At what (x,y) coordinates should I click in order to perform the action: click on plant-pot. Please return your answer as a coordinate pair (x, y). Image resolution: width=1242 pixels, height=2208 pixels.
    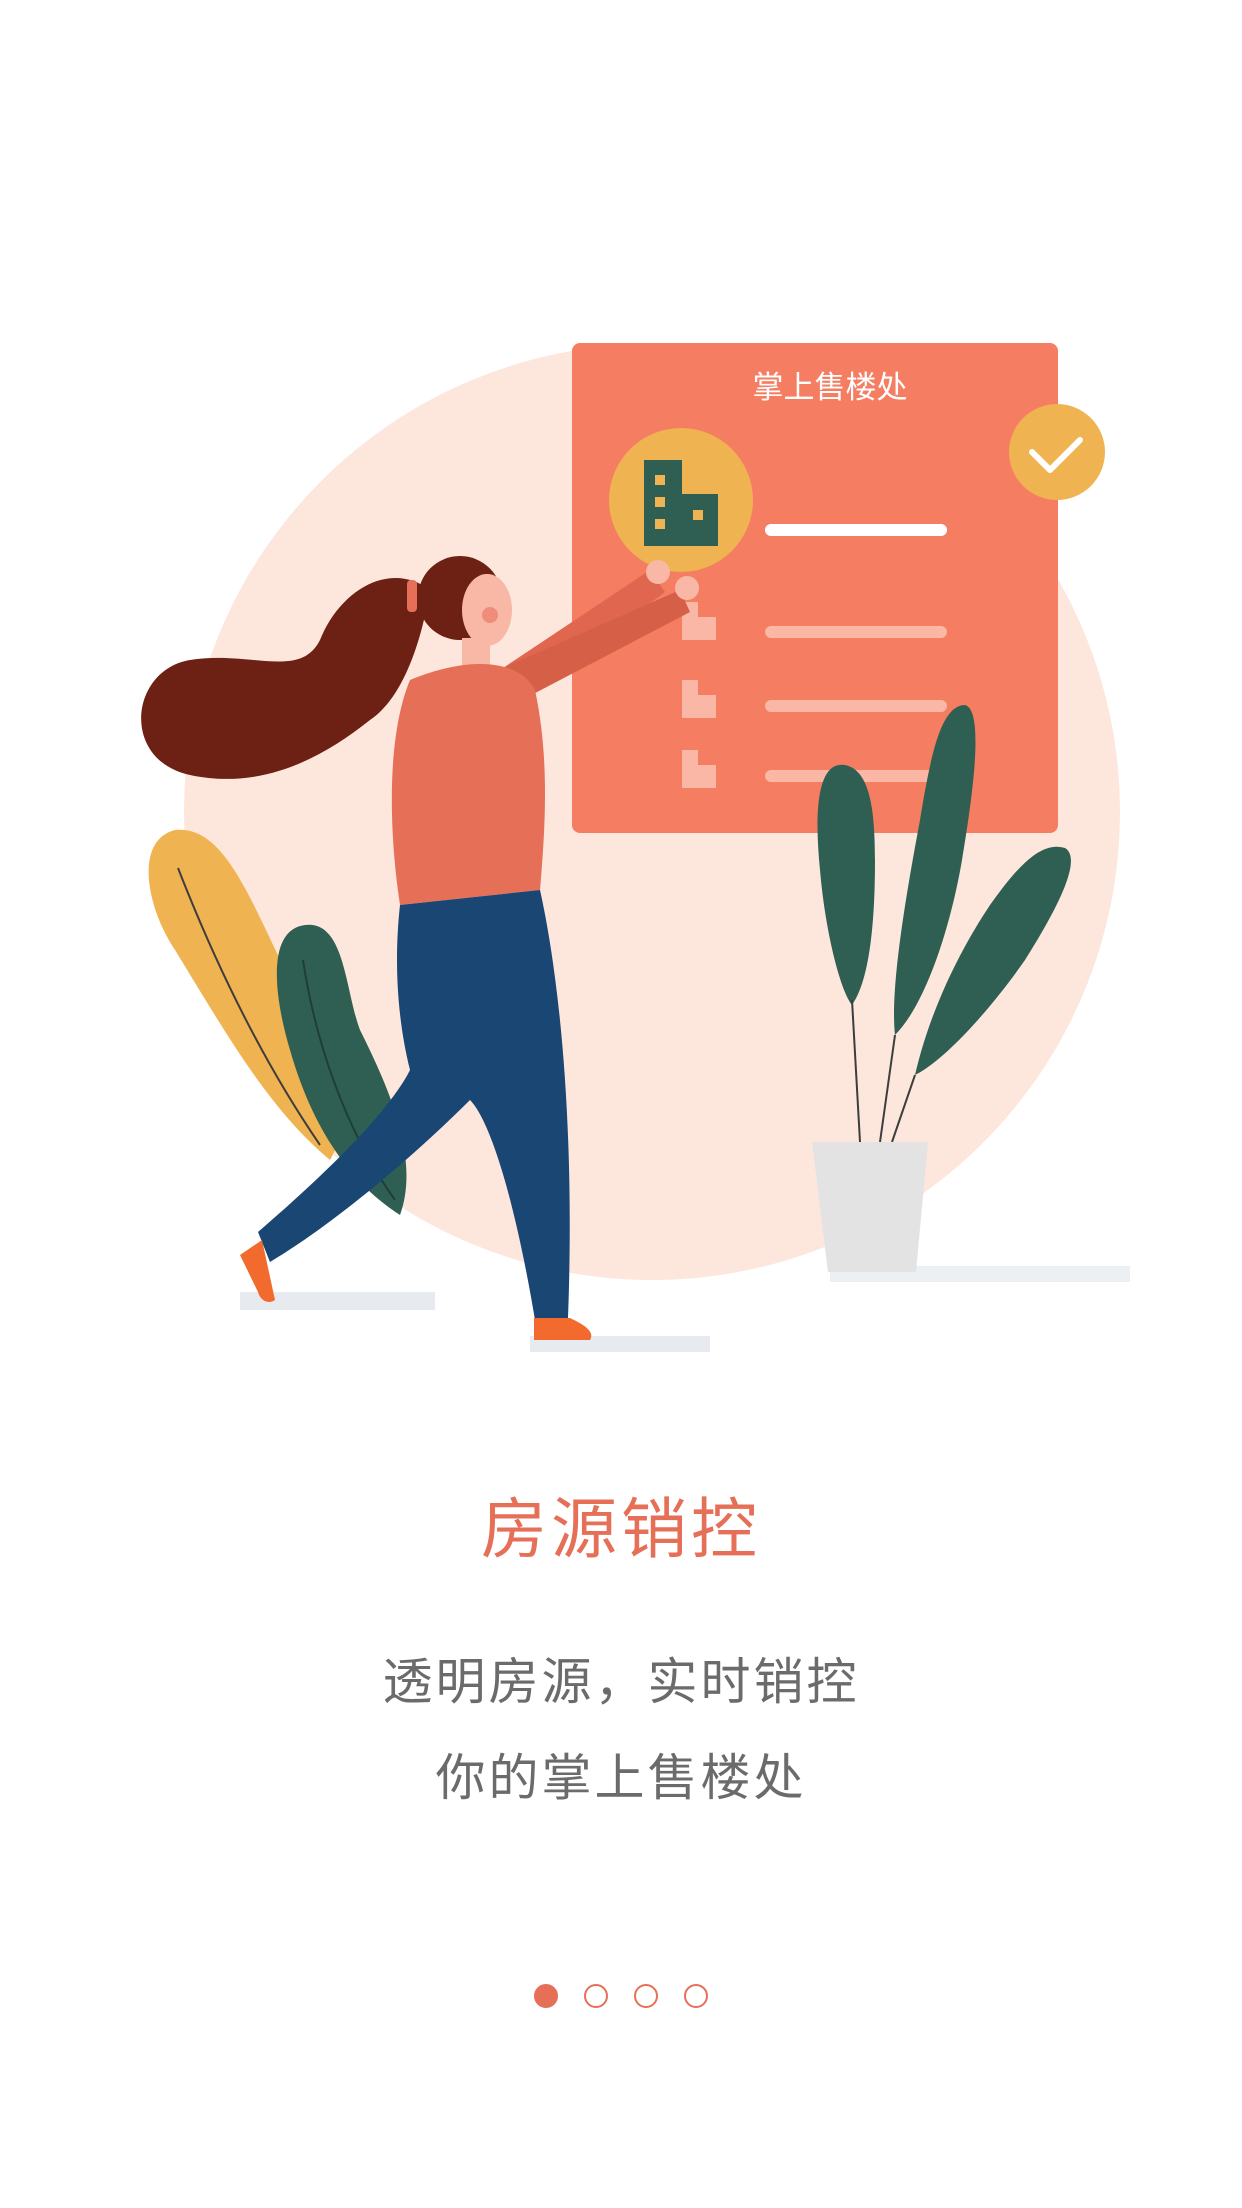
    Looking at the image, I should click on (870, 1207).